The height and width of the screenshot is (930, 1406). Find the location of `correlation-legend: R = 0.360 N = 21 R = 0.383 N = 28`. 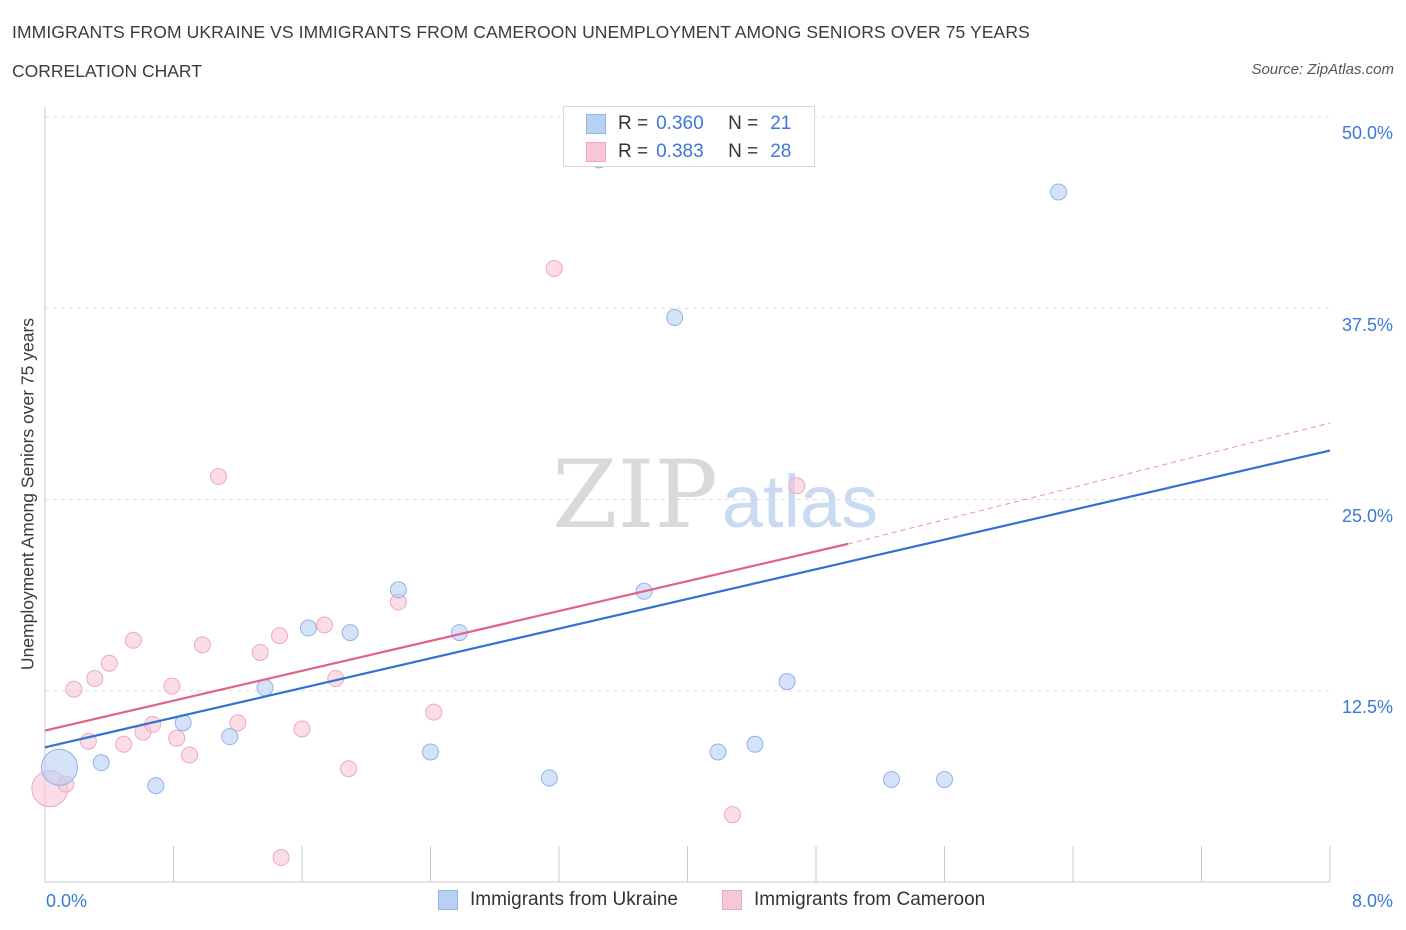

correlation-legend: R = 0.360 N = 21 R = 0.383 N = 28 is located at coordinates (689, 136).